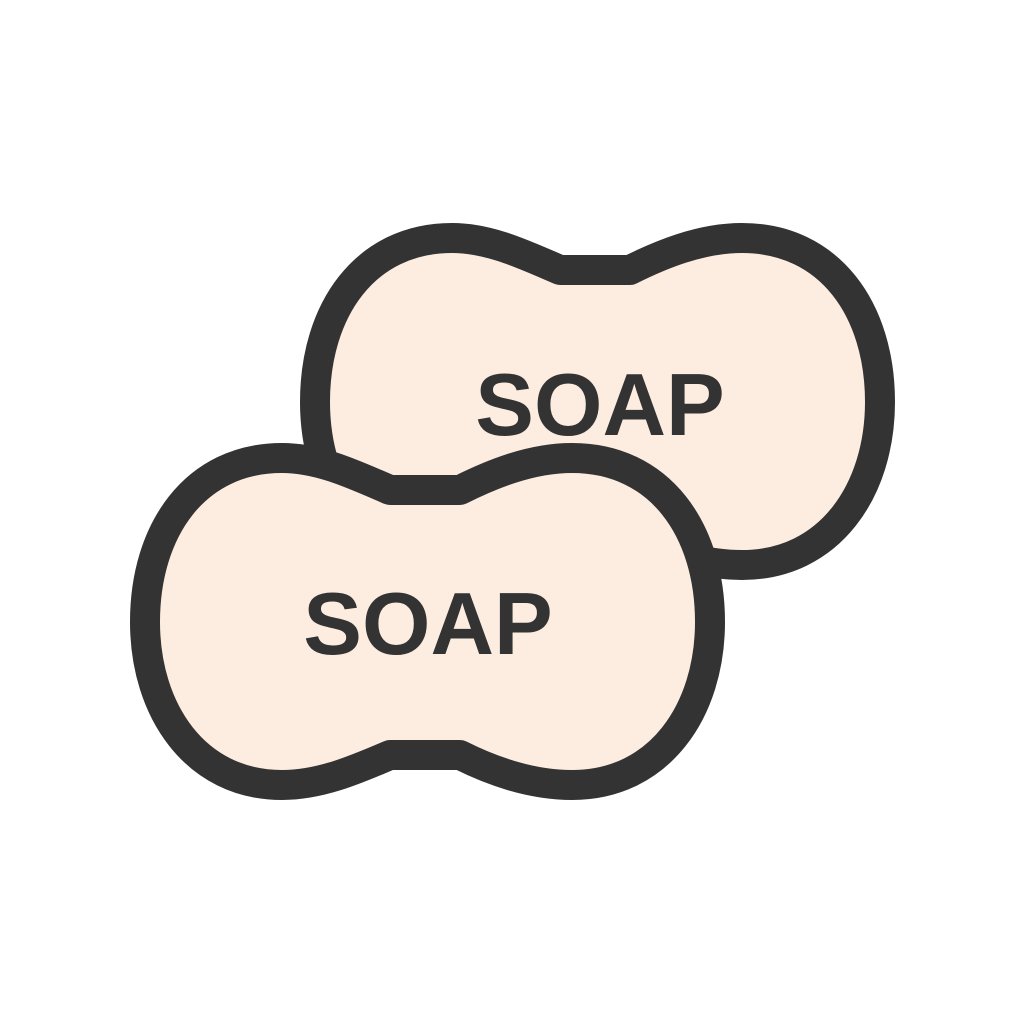 The width and height of the screenshot is (1024, 1024). I want to click on soap-bar-back-label: SOAP, so click(599, 404).